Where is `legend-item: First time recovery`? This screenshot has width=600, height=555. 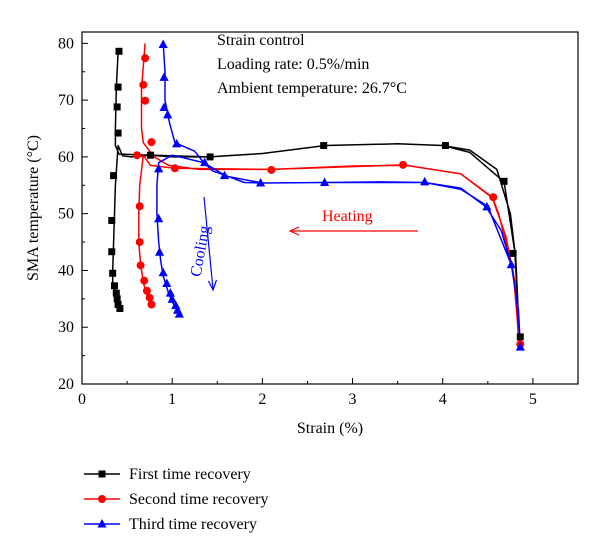 legend-item: First time recovery is located at coordinates (167, 474).